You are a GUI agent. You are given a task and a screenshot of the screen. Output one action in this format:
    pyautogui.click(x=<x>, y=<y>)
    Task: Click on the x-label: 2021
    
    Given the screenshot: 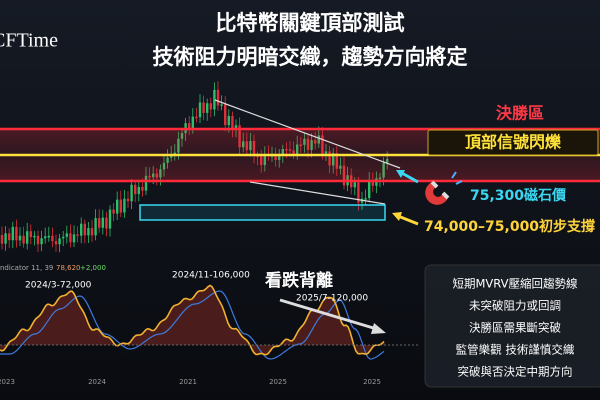 What is the action you would take?
    pyautogui.click(x=188, y=382)
    